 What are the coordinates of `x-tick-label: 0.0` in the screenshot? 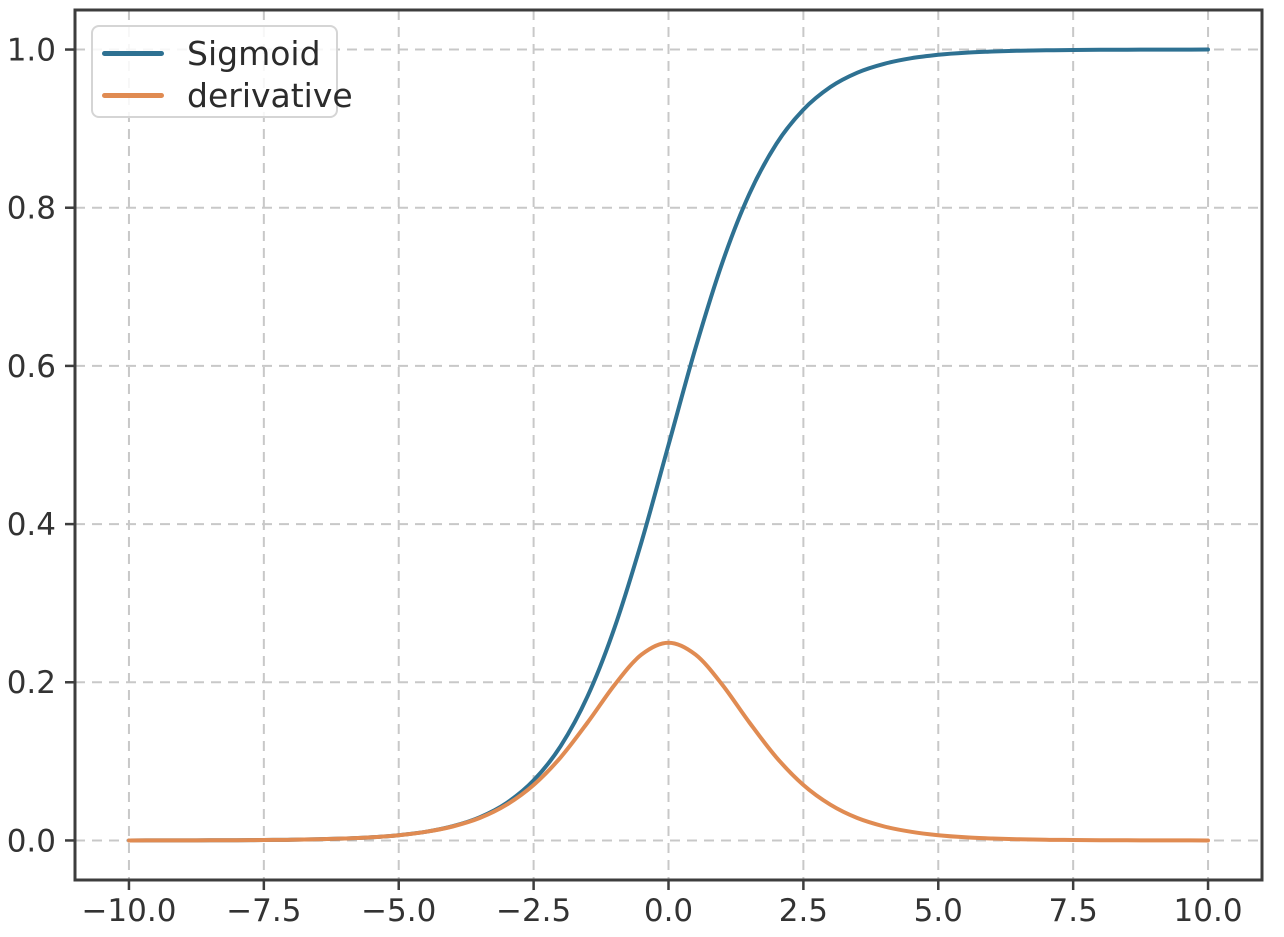 It's located at (668, 911).